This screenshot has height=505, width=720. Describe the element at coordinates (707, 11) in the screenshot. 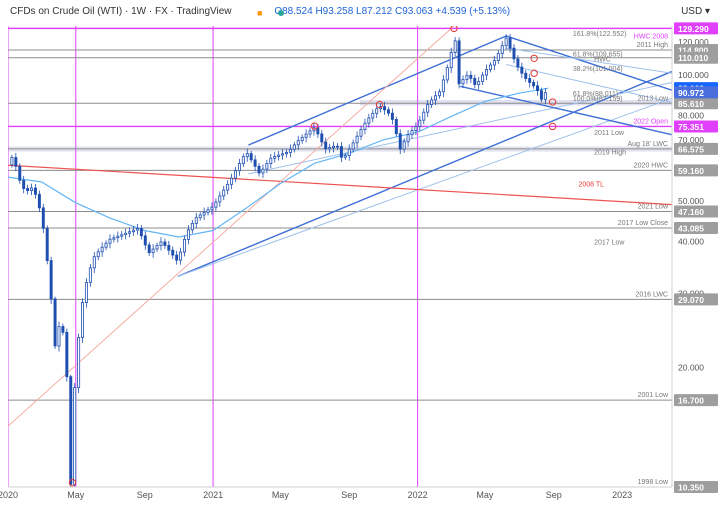

I see `chevron-down-icon: ▾` at that location.